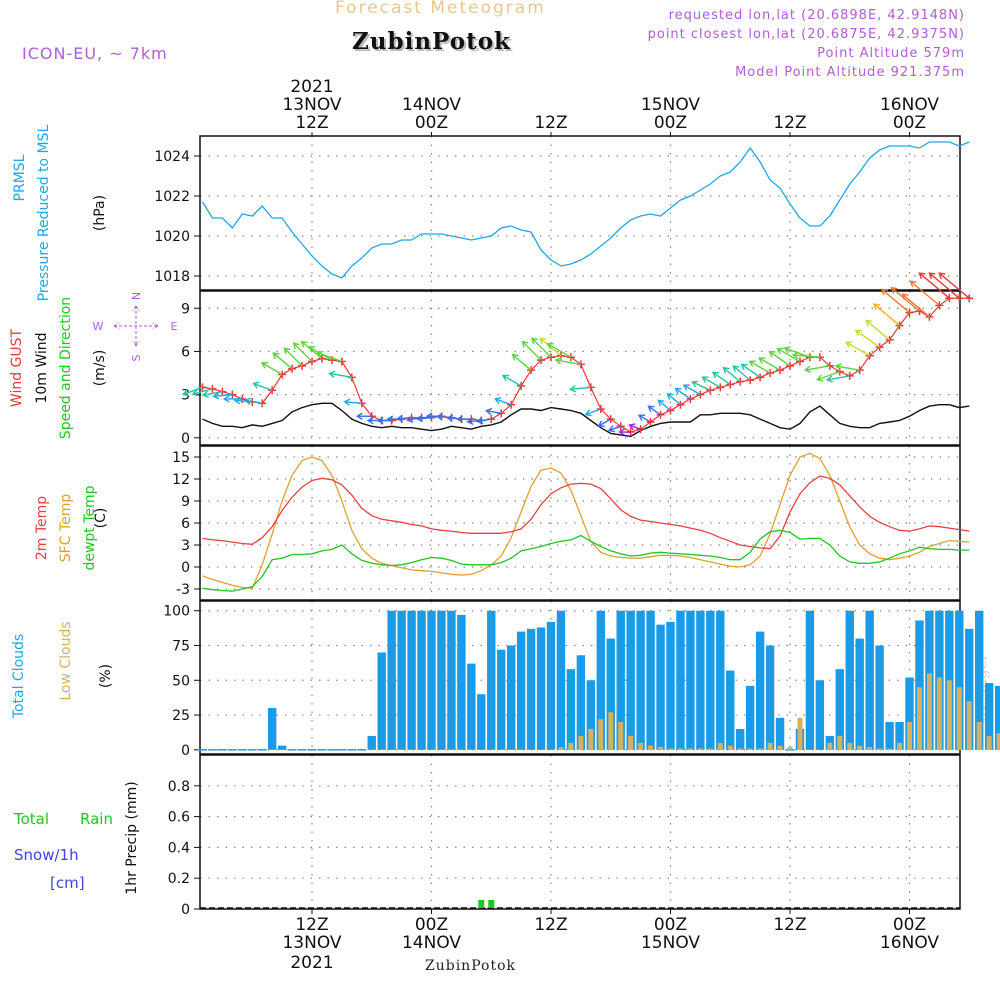  I want to click on point-altitude: Point Altitude 579m, so click(891, 53).